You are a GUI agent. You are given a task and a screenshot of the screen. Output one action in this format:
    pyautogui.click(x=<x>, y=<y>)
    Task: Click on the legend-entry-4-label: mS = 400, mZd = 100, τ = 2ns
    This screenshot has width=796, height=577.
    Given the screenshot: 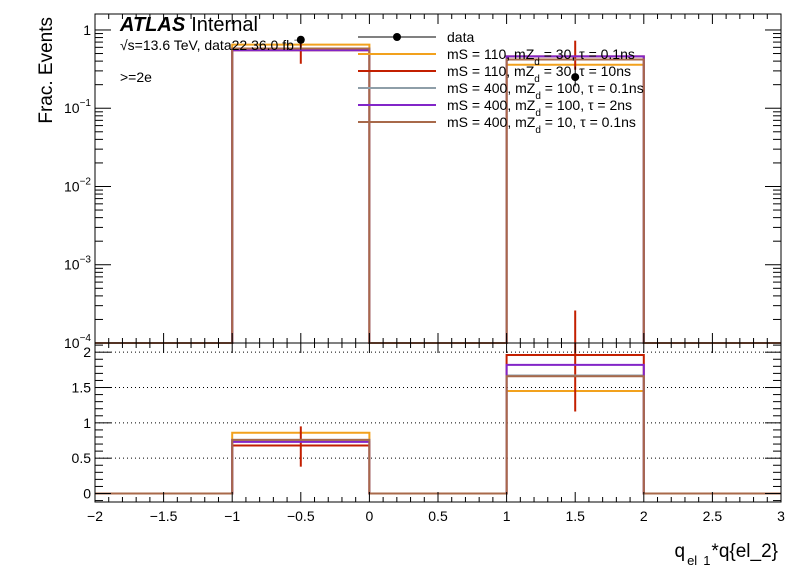 What is the action you would take?
    pyautogui.click(x=539, y=108)
    